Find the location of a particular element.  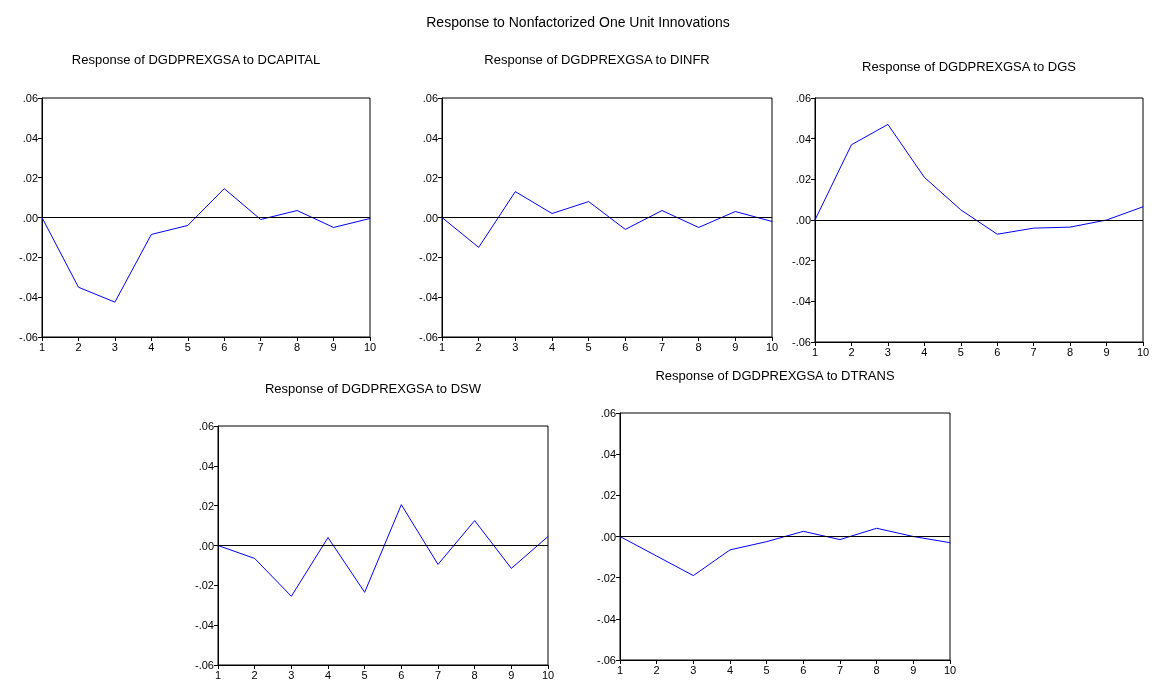

chart-title: Response of DGDPREXGSA to DGS is located at coordinates (969, 66).